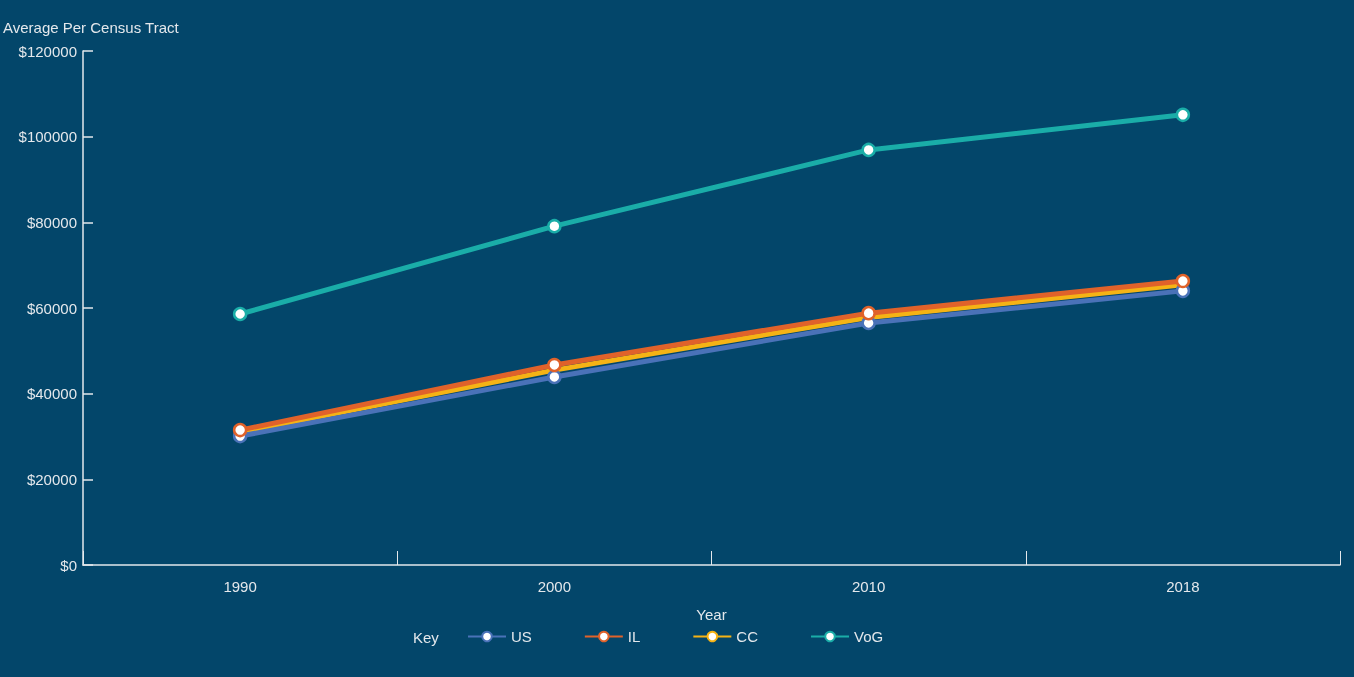 This screenshot has width=1354, height=677. What do you see at coordinates (68, 565) in the screenshot?
I see `y-tick-label: $0` at bounding box center [68, 565].